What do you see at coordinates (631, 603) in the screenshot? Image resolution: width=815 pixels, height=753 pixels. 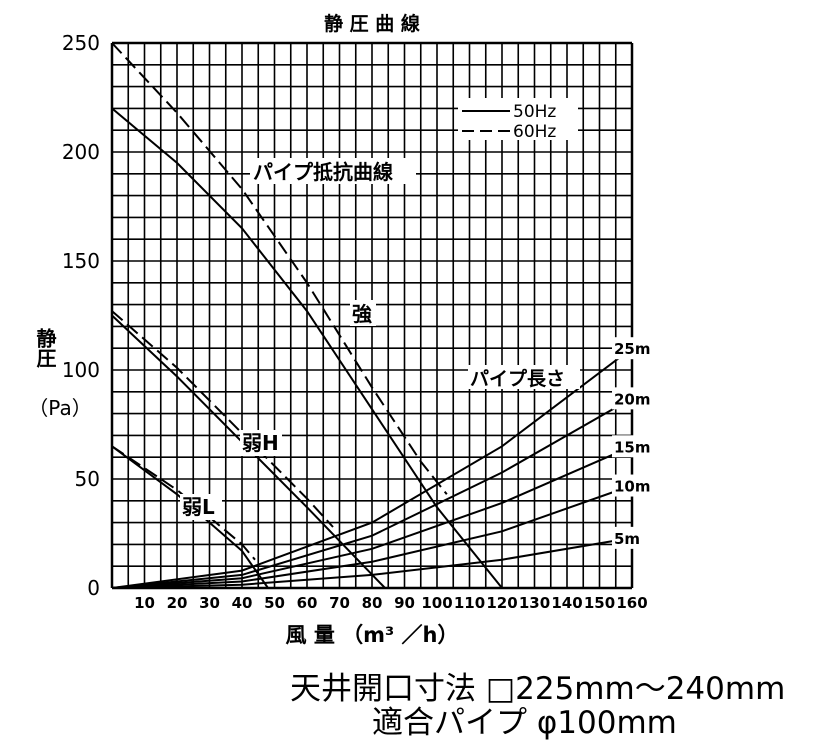 I see `x-tick-label: 160` at bounding box center [631, 603].